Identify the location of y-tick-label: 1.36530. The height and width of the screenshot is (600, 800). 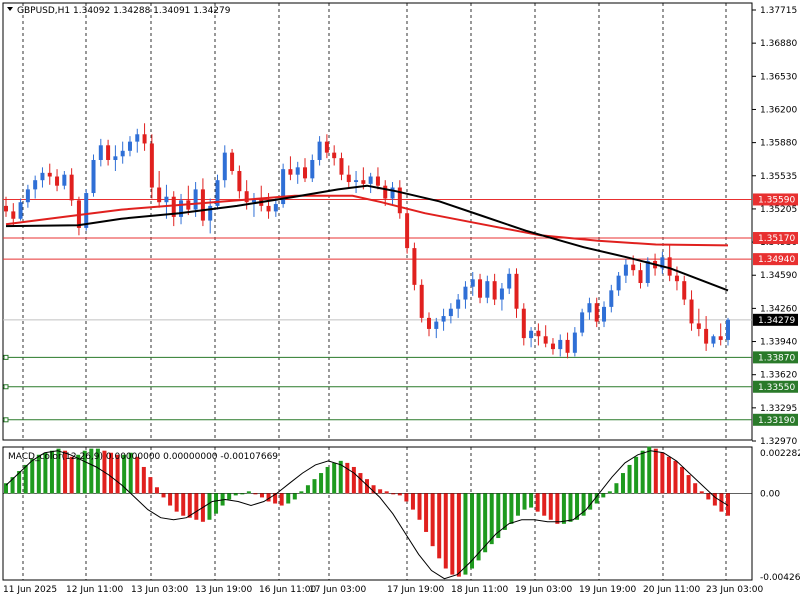
(778, 77).